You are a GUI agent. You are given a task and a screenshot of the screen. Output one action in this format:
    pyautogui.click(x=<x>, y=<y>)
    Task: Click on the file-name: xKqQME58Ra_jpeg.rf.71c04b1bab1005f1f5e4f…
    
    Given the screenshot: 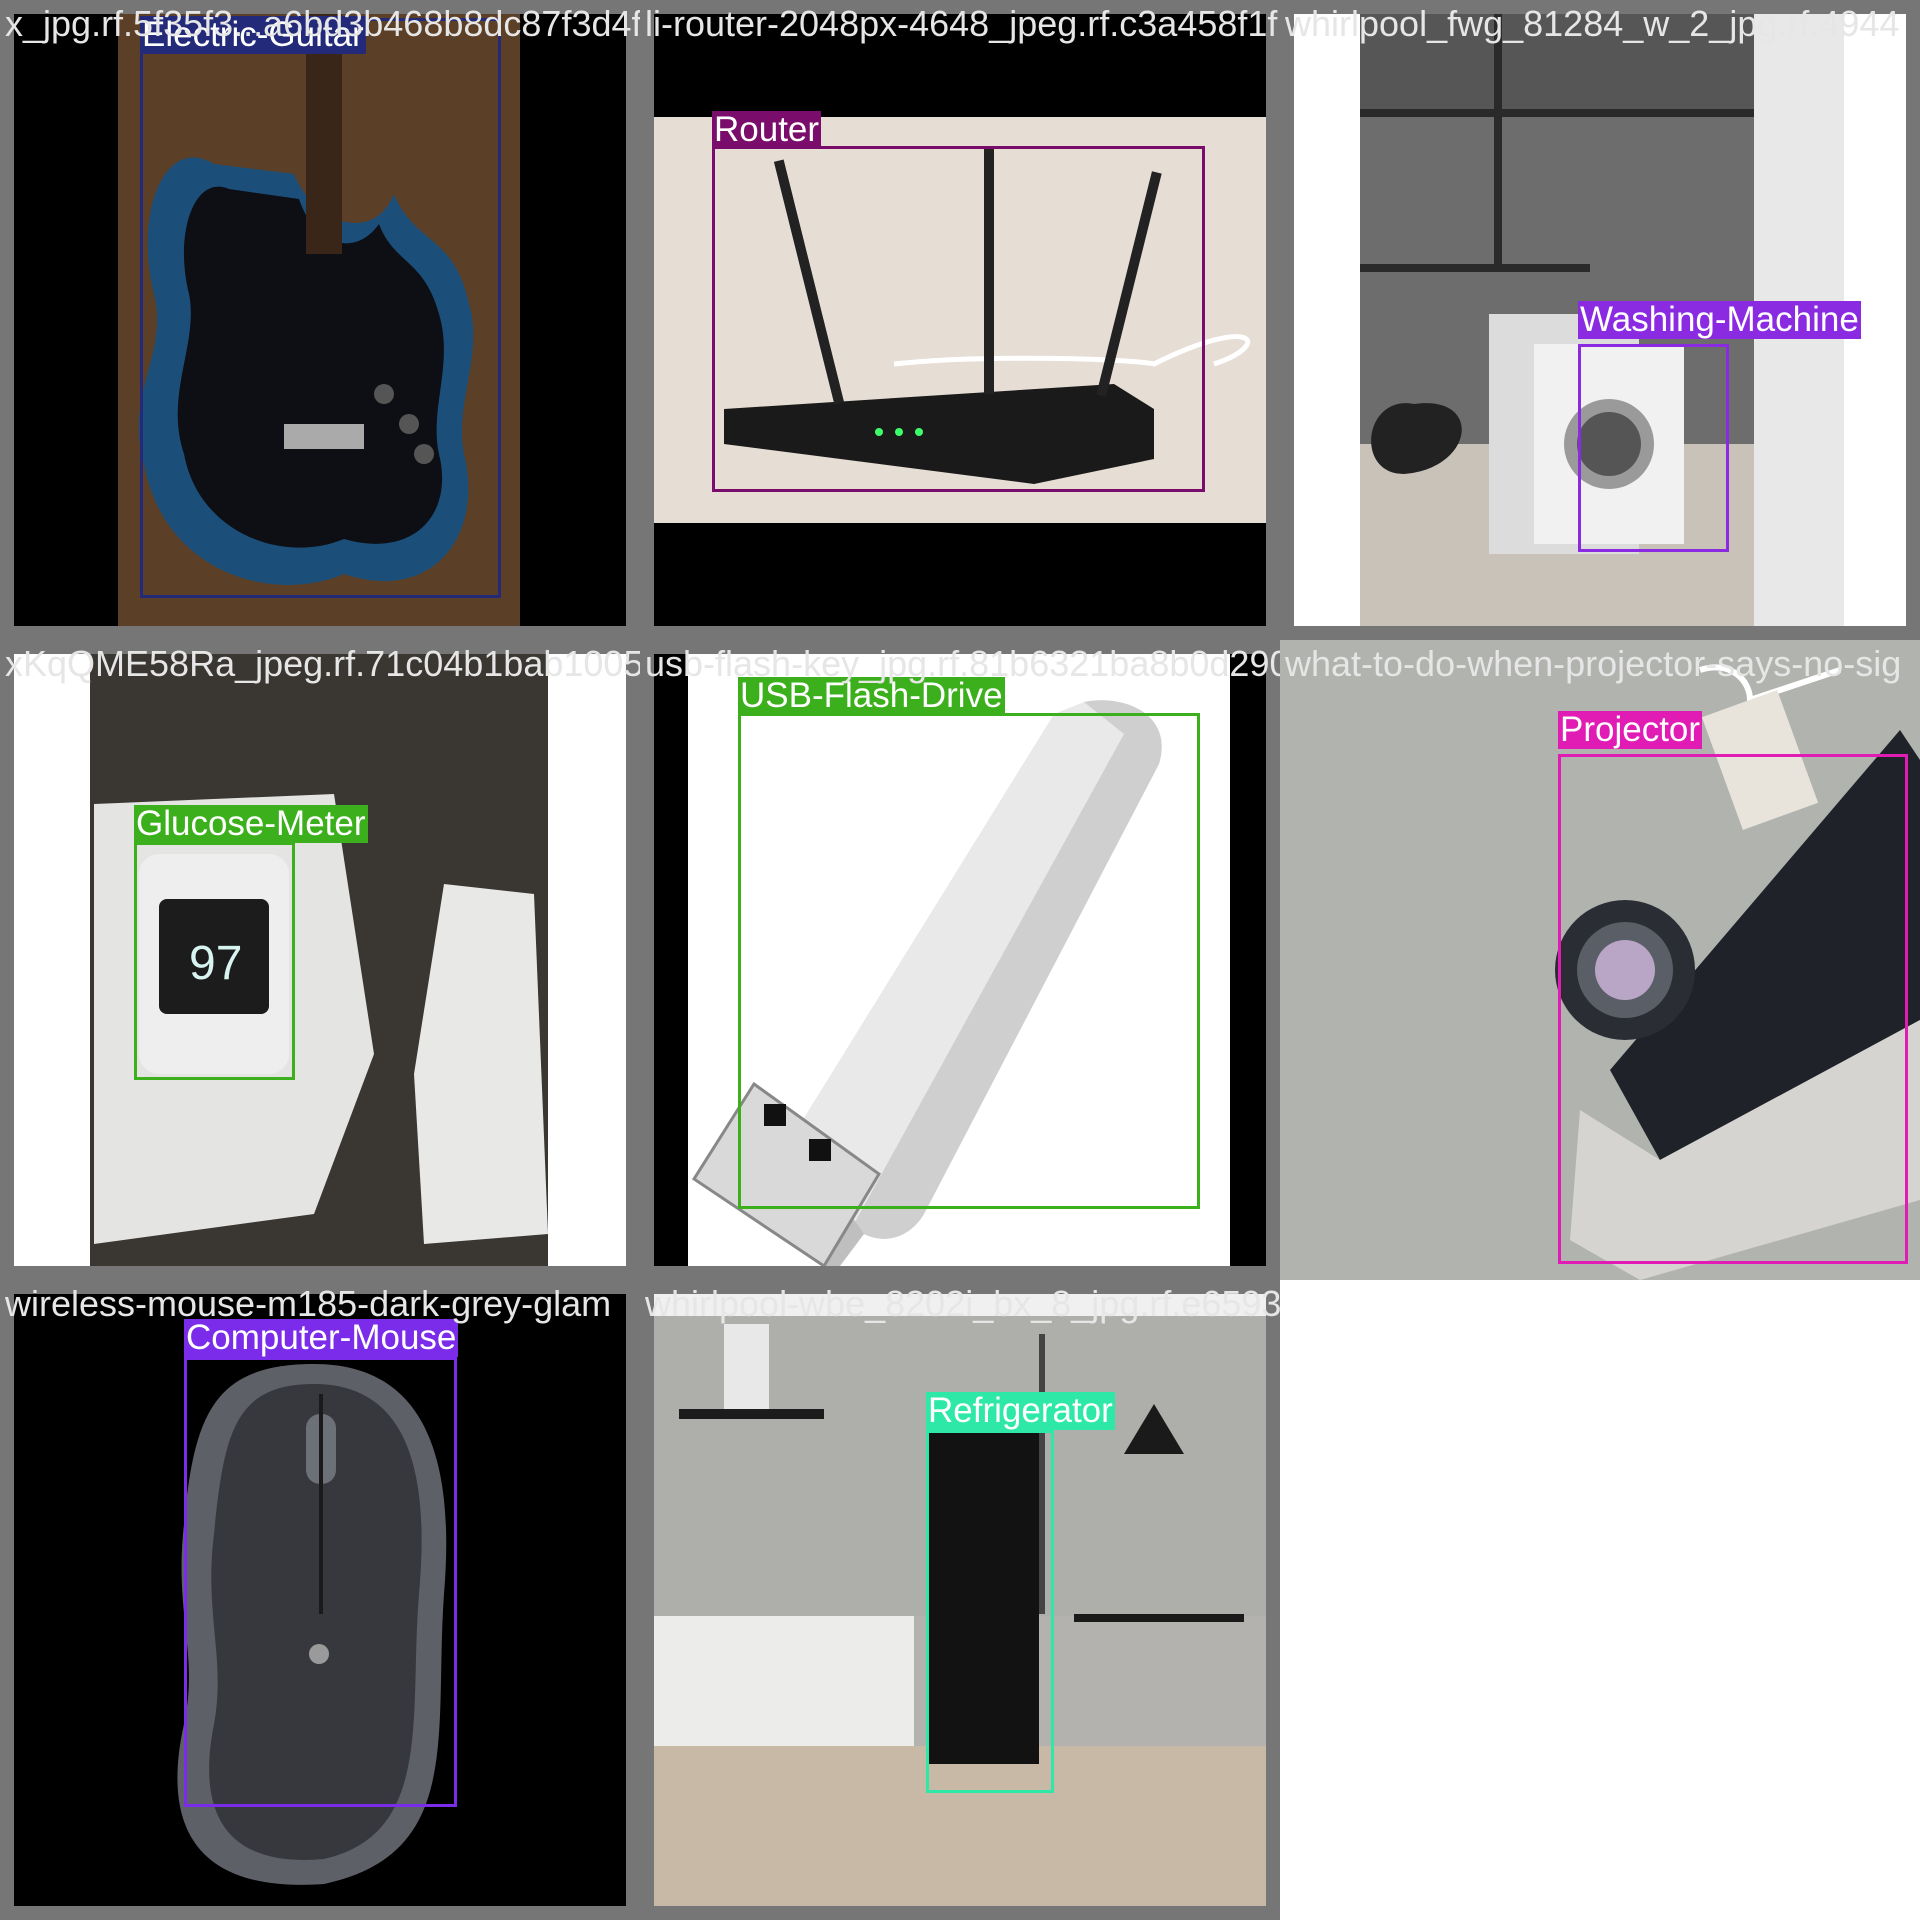 What is the action you would take?
    pyautogui.click(x=322, y=663)
    